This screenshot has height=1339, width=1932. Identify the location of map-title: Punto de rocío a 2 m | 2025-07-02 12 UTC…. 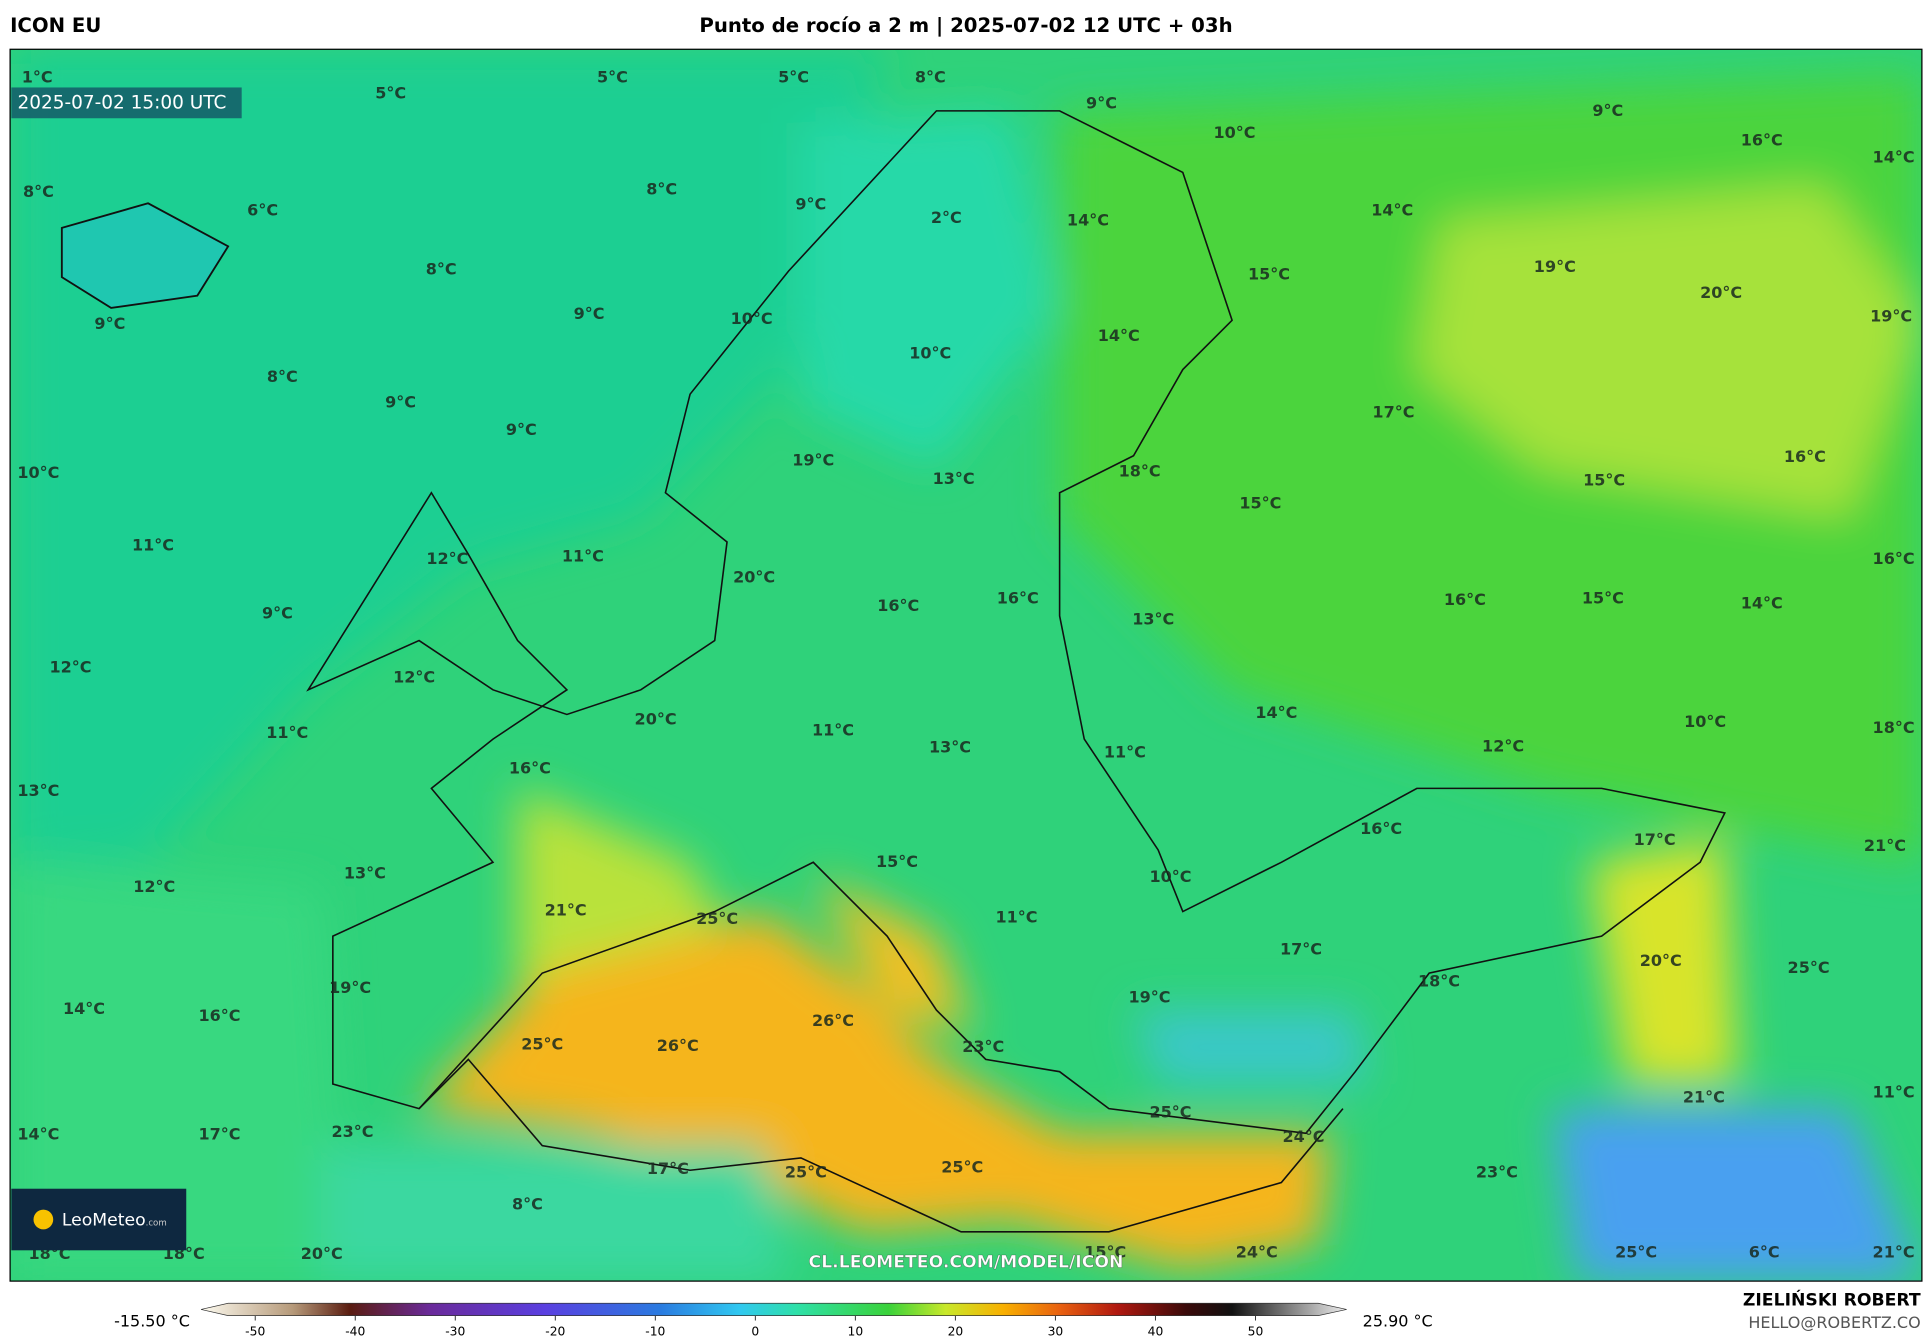
(965, 25).